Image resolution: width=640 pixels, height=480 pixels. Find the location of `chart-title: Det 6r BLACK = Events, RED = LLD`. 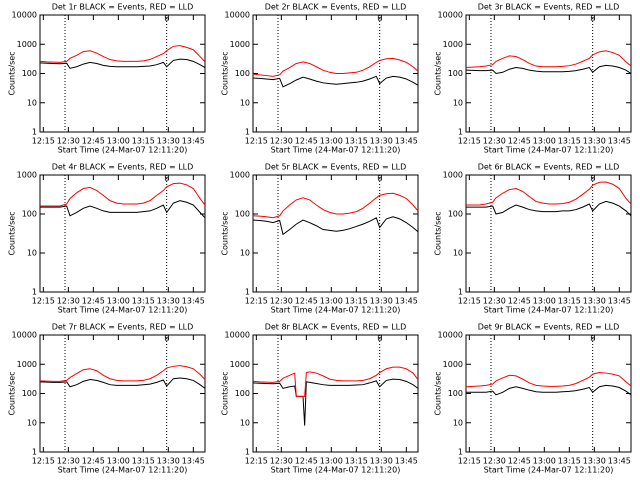

chart-title: Det 6r BLACK = Events, RED = LLD is located at coordinates (549, 167).